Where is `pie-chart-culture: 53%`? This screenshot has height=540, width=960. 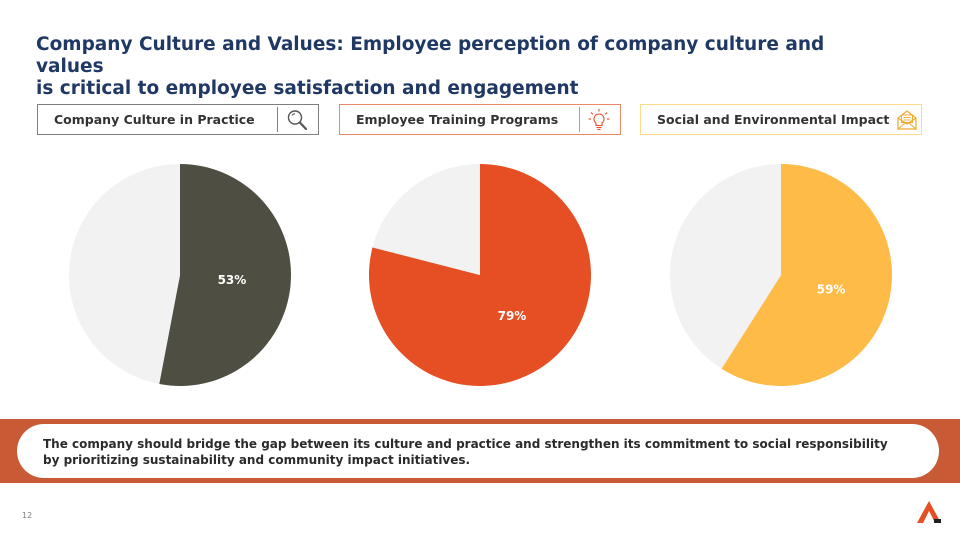
pie-chart-culture: 53% is located at coordinates (180, 275).